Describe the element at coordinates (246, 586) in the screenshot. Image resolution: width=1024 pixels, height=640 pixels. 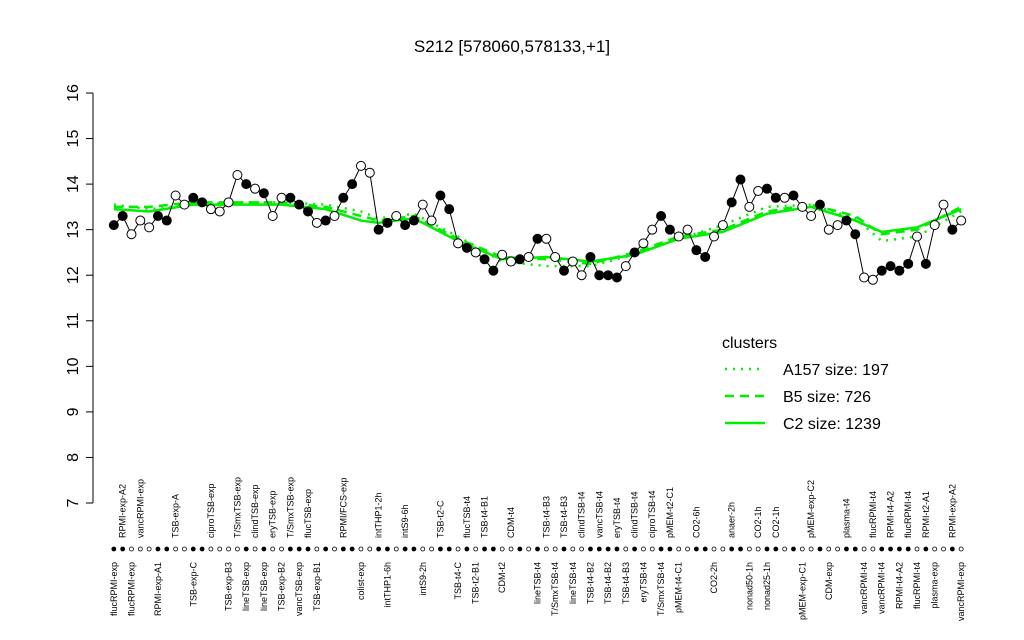
I see `x-tick-label: lineTSB-exp` at that location.